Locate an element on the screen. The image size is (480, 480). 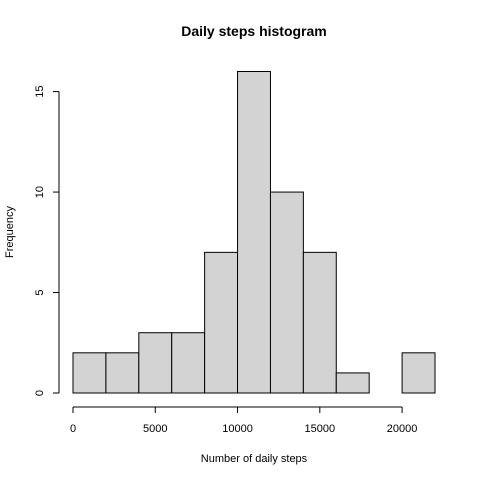
x-tick-label-20000: 20000 is located at coordinates (402, 429).